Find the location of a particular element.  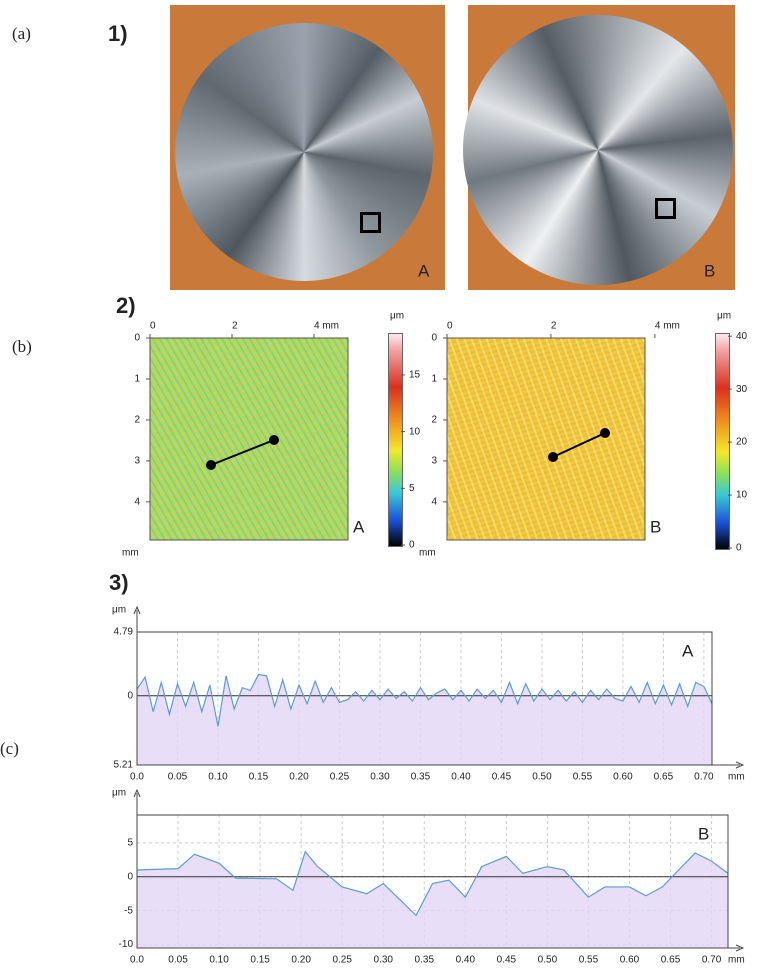

photo-label: B is located at coordinates (709, 270).